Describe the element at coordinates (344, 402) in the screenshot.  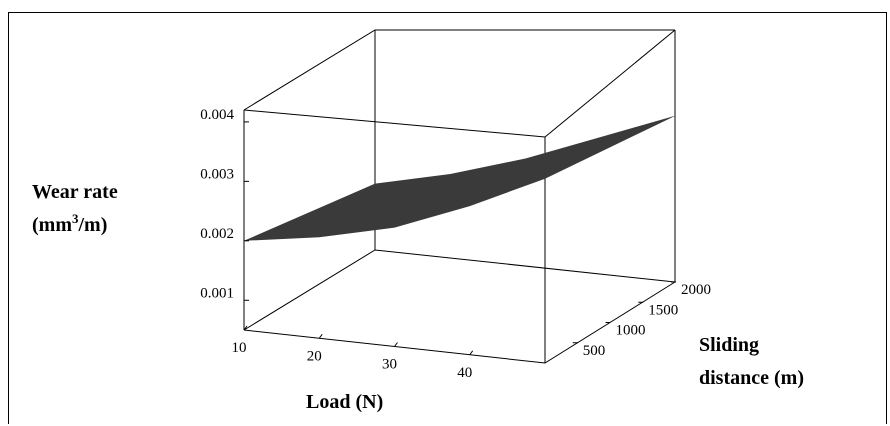
I see `x-axis-title: Load (N)` at that location.